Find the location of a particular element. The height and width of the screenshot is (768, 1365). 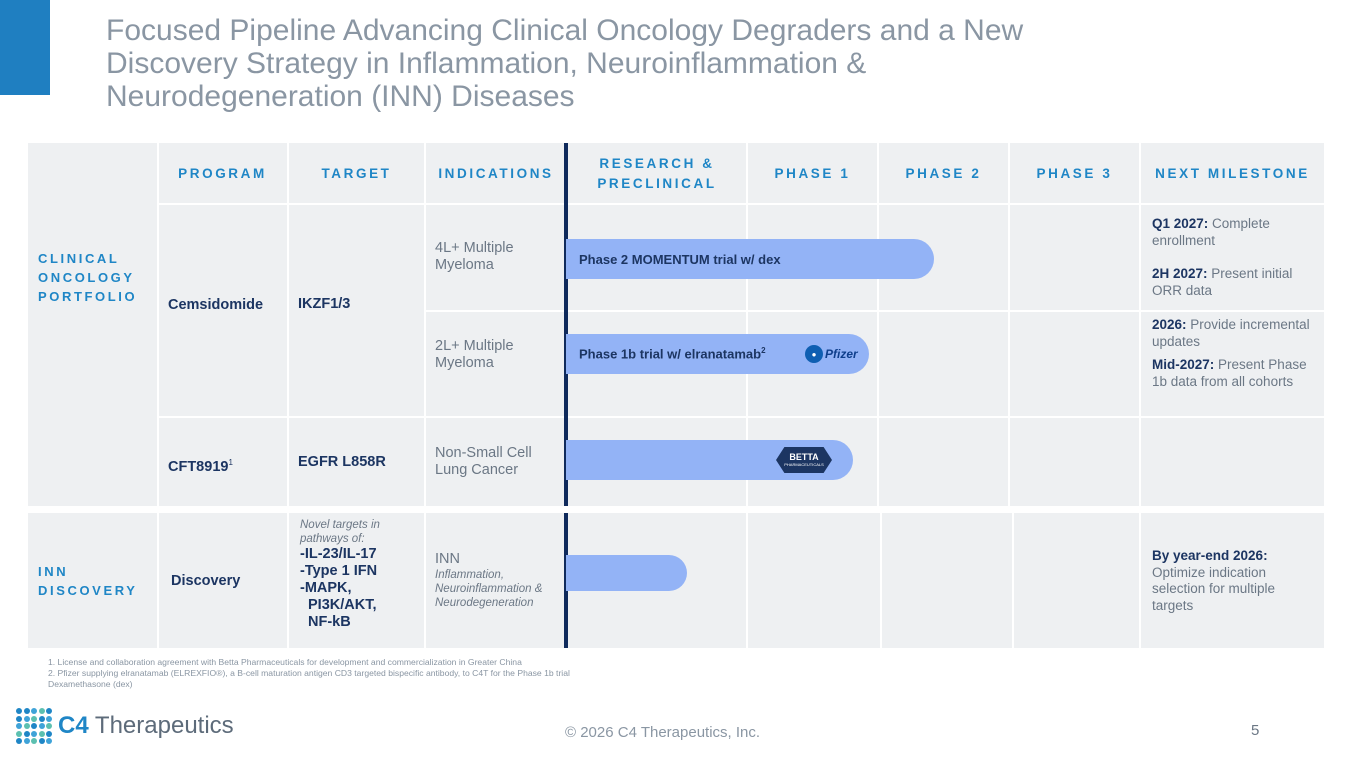

progress-bar-momentum: Phase 2 MOMENTUM trial w/ dex is located at coordinates (750, 259).